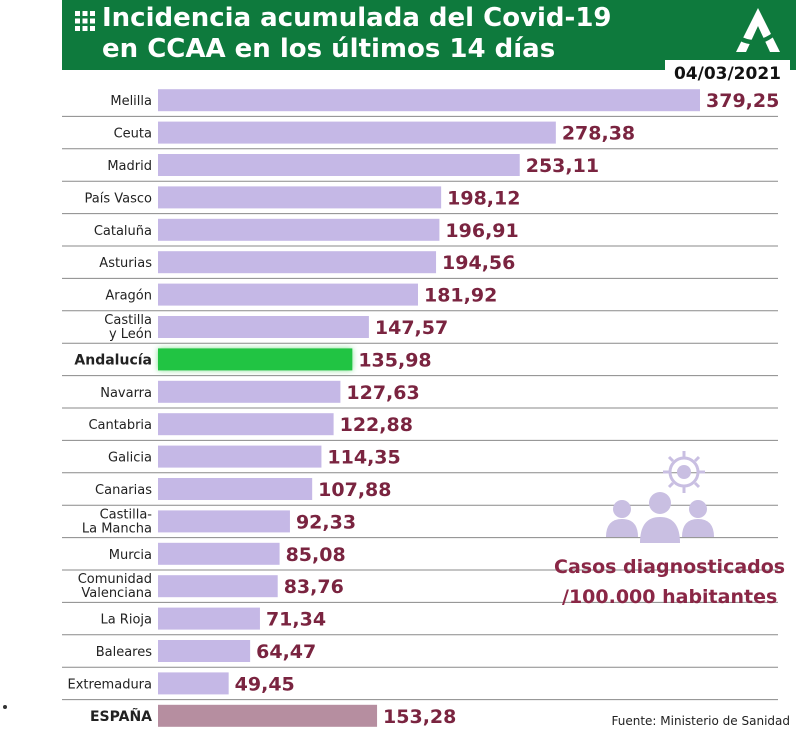 This screenshot has height=732, width=800. Describe the element at coordinates (481, 231) in the screenshot. I see `value-label-4: 196,91` at that location.